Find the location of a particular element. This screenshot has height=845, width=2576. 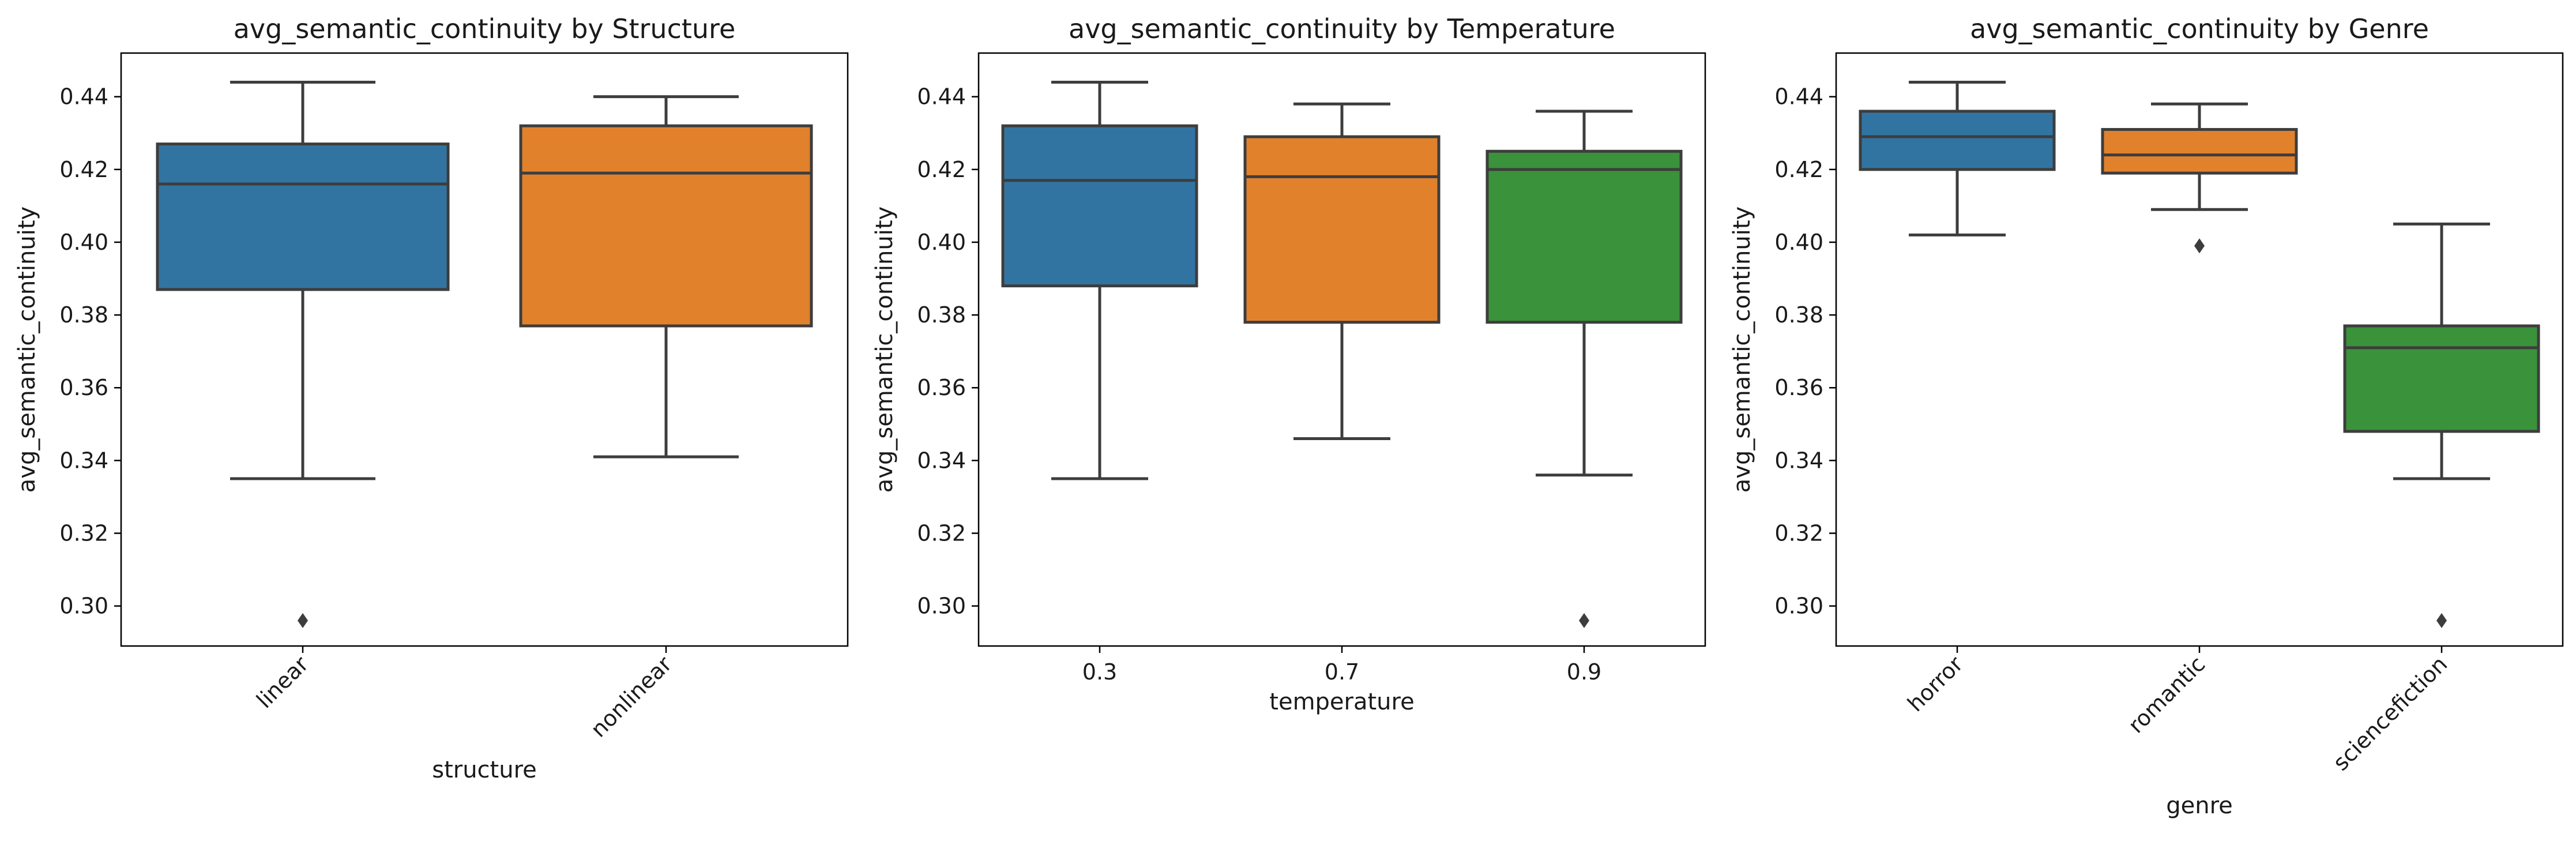

box-nonlinear is located at coordinates (666, 277).